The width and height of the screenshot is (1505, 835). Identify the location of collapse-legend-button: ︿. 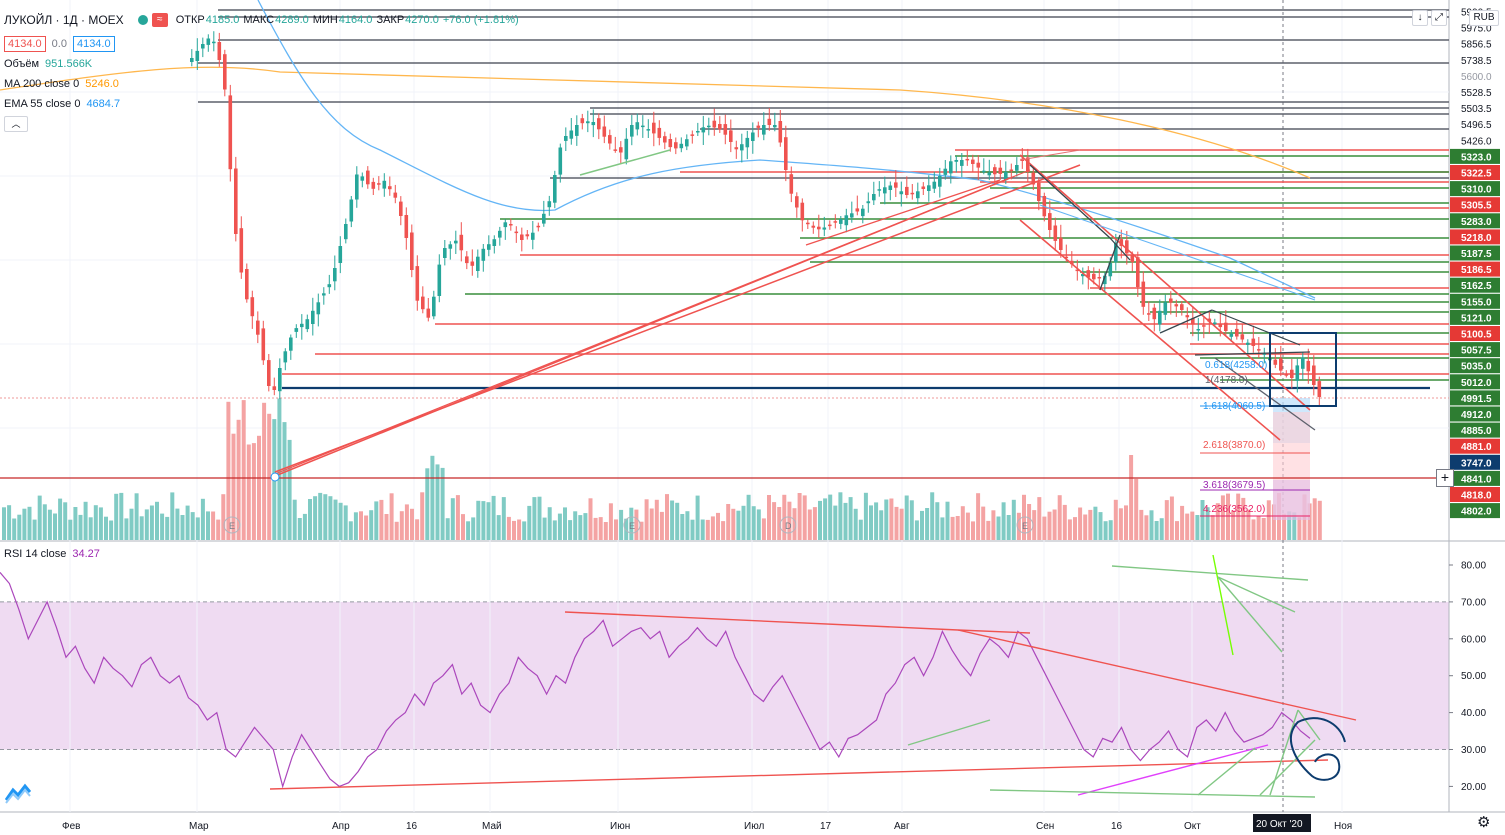
(16, 124).